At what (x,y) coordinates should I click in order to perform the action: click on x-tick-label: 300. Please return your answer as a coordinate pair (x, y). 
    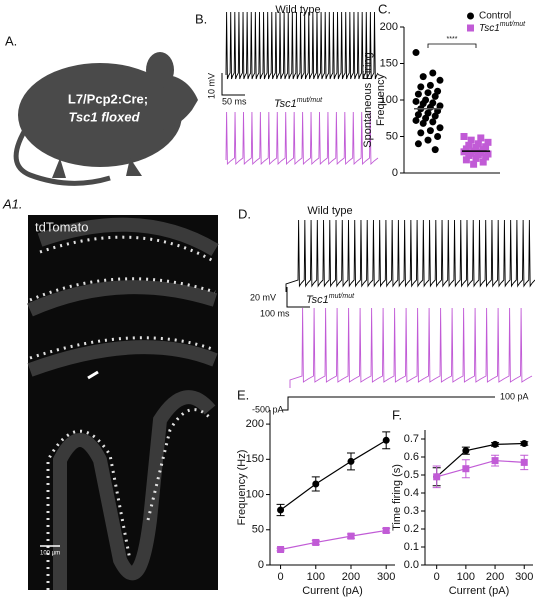
    Looking at the image, I should click on (386, 577).